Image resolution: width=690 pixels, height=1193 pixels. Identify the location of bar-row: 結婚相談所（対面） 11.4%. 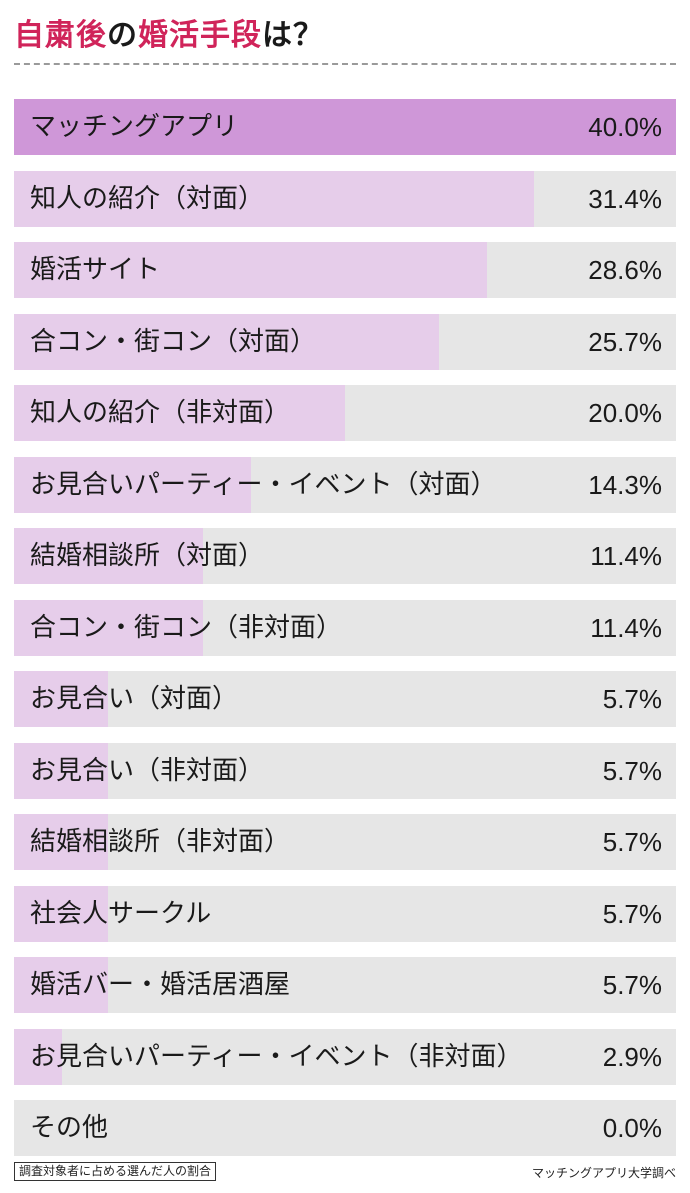
(345, 556).